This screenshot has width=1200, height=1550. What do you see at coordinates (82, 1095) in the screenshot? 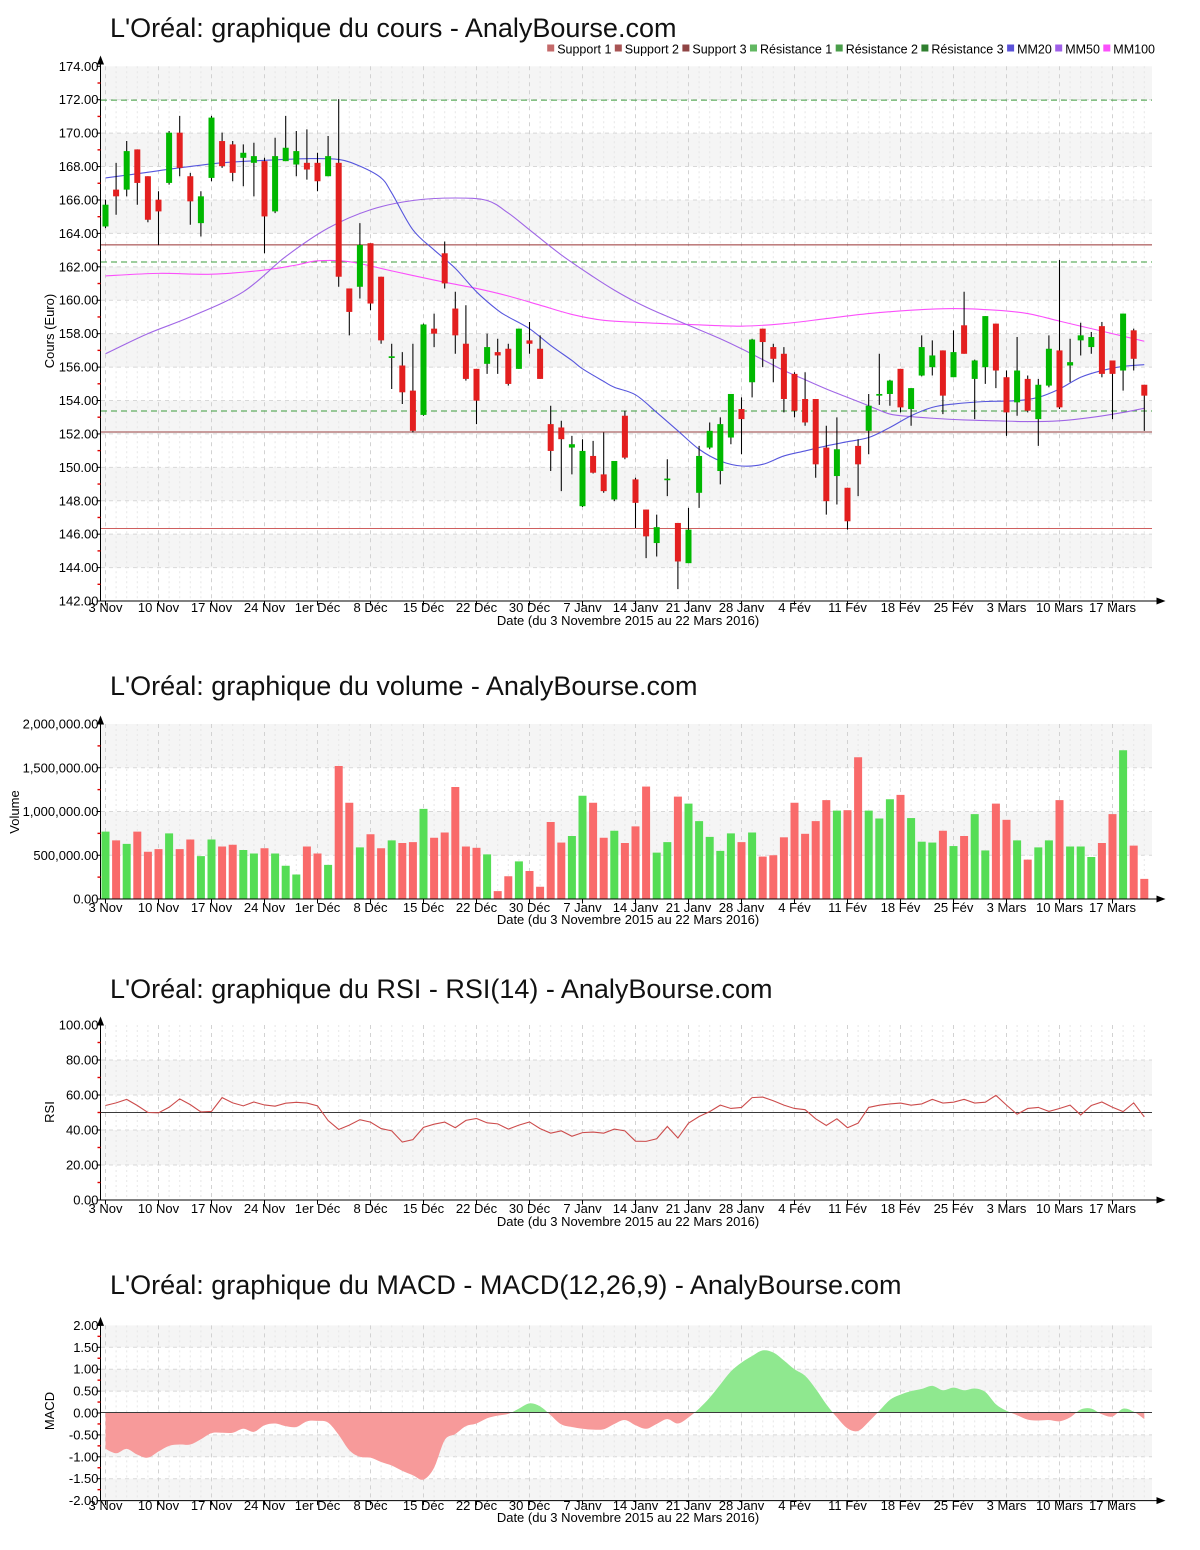
I see `svg-text: 60.00` at bounding box center [82, 1095].